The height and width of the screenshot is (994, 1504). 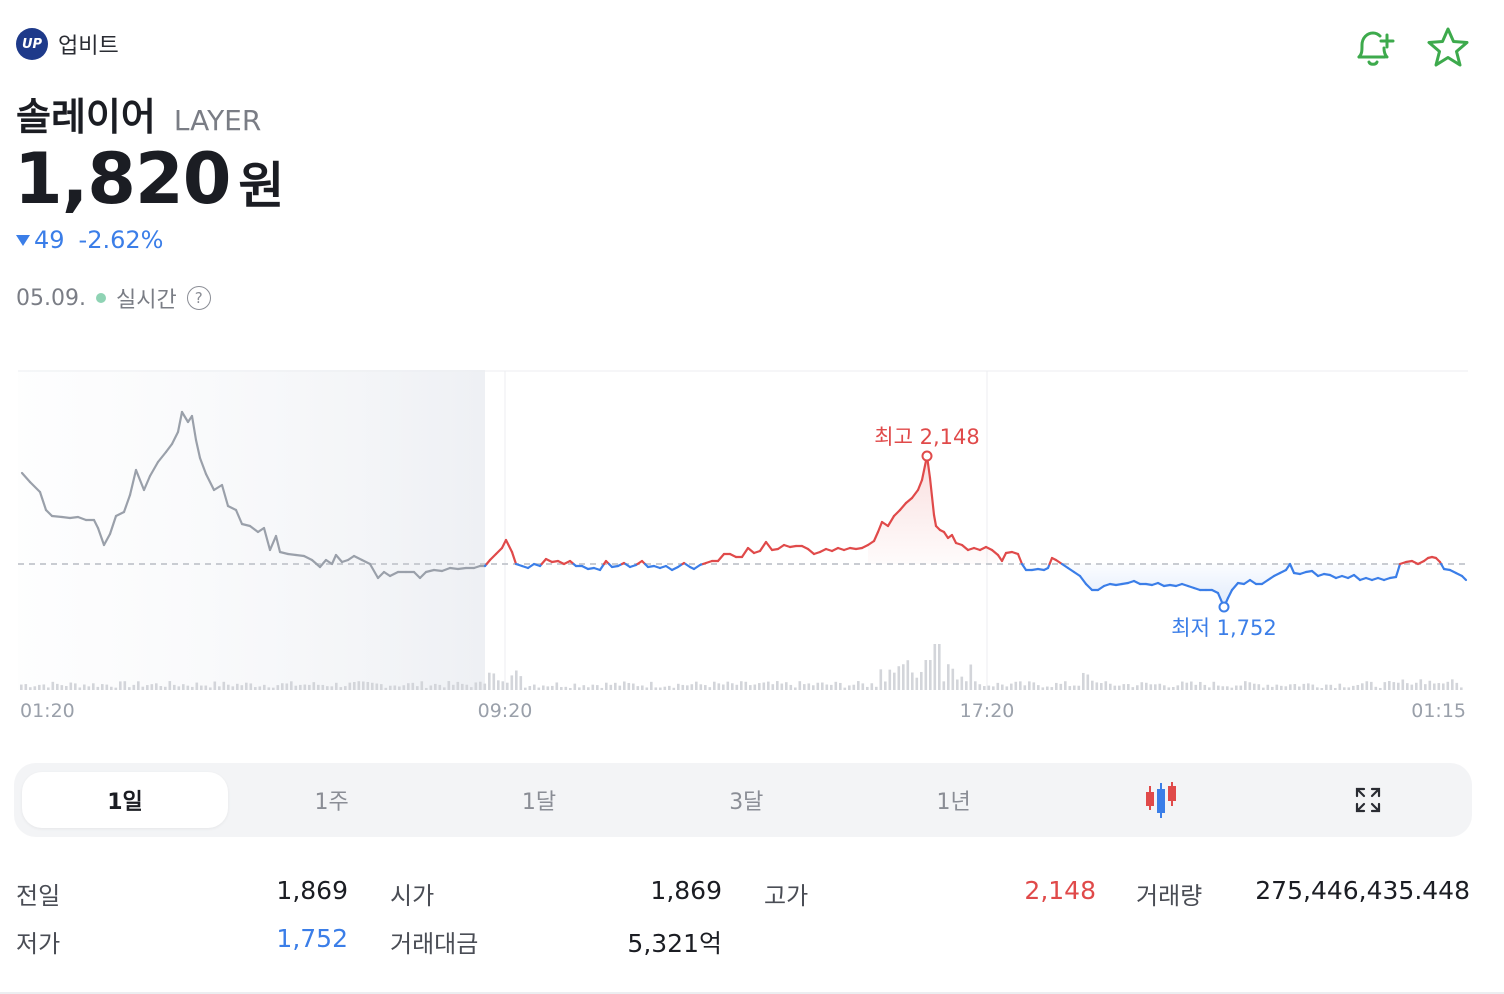 What do you see at coordinates (198, 298) in the screenshot?
I see `help-icon: ?` at bounding box center [198, 298].